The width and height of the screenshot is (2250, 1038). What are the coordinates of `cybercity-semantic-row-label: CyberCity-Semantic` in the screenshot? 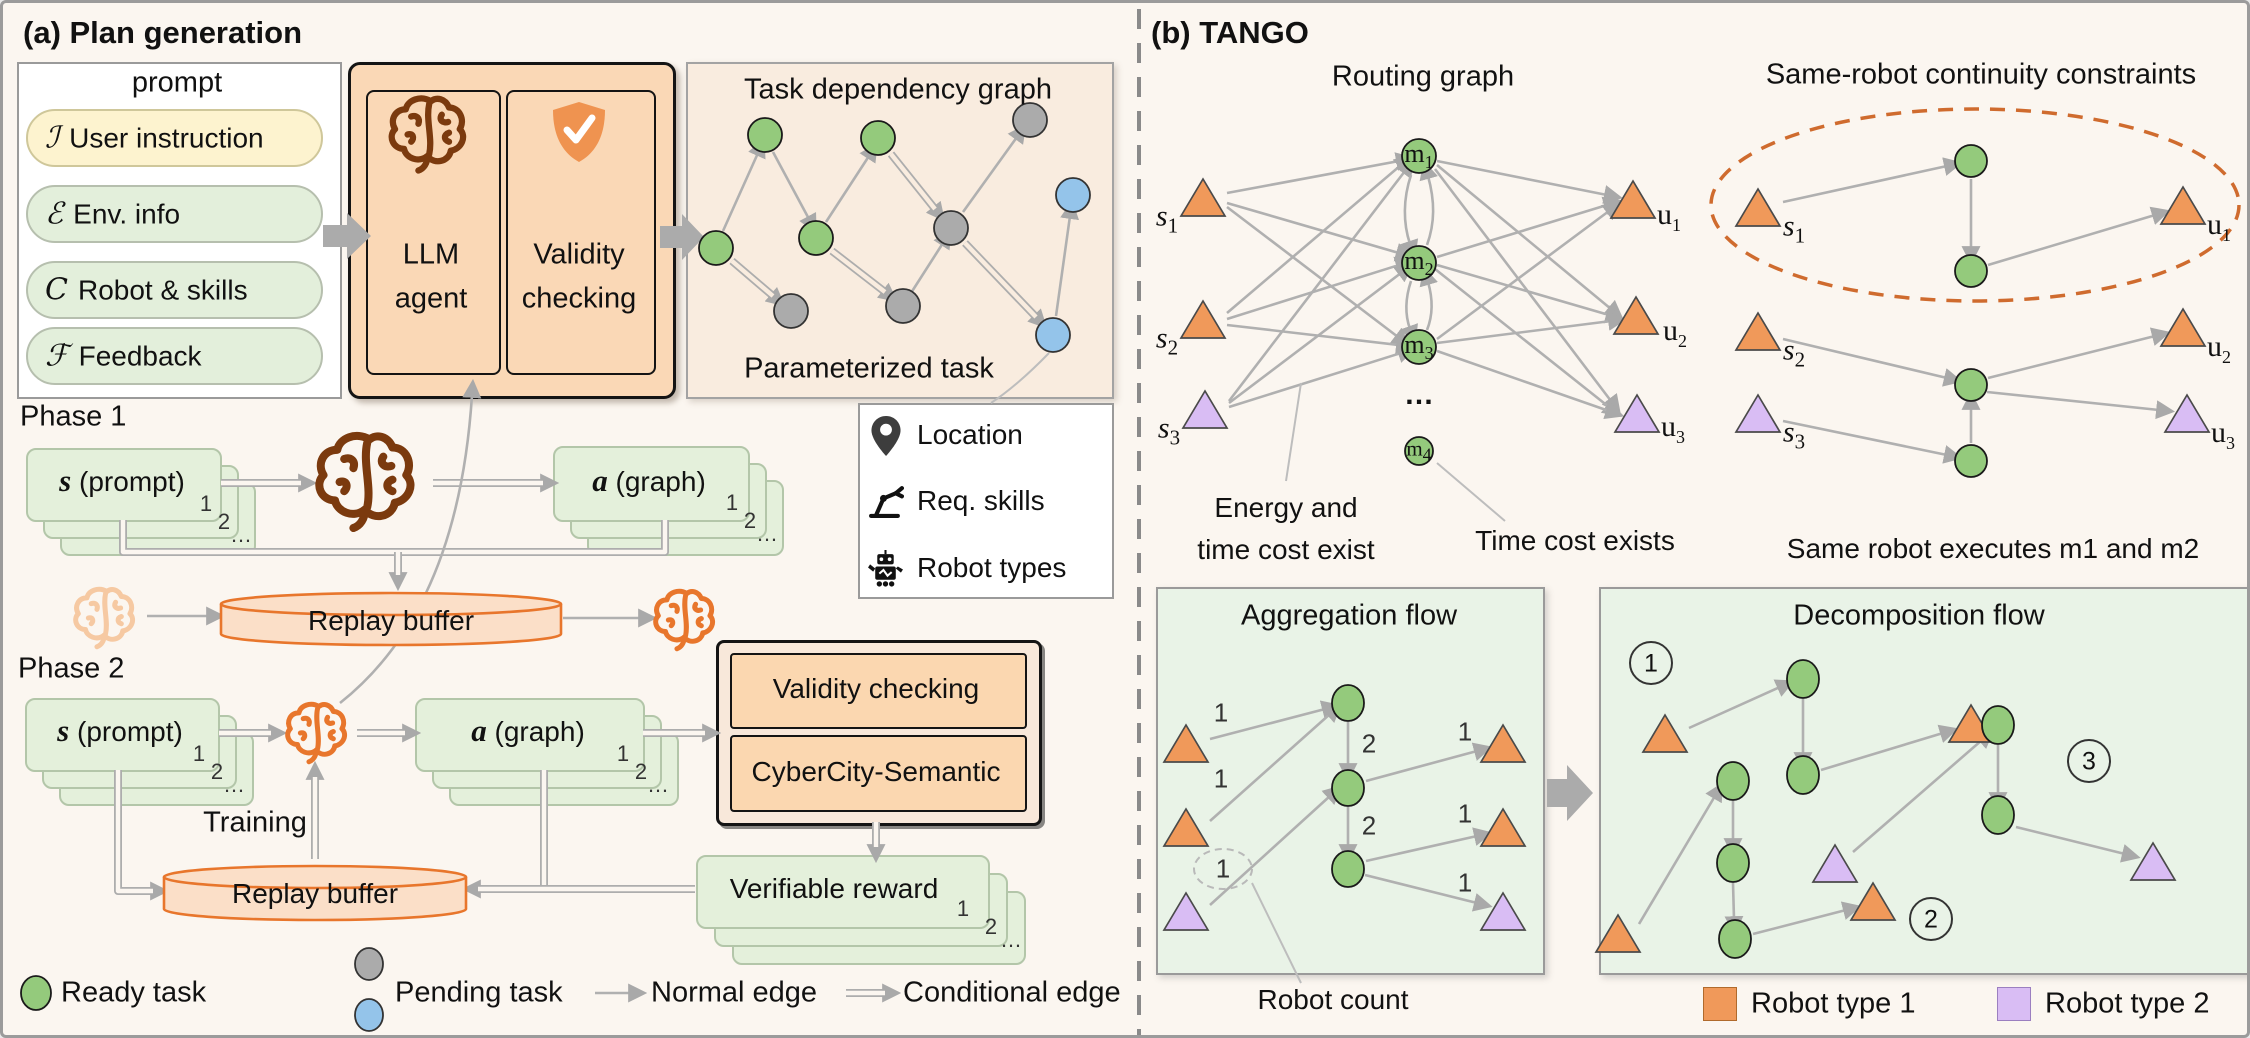 It's located at (876, 771).